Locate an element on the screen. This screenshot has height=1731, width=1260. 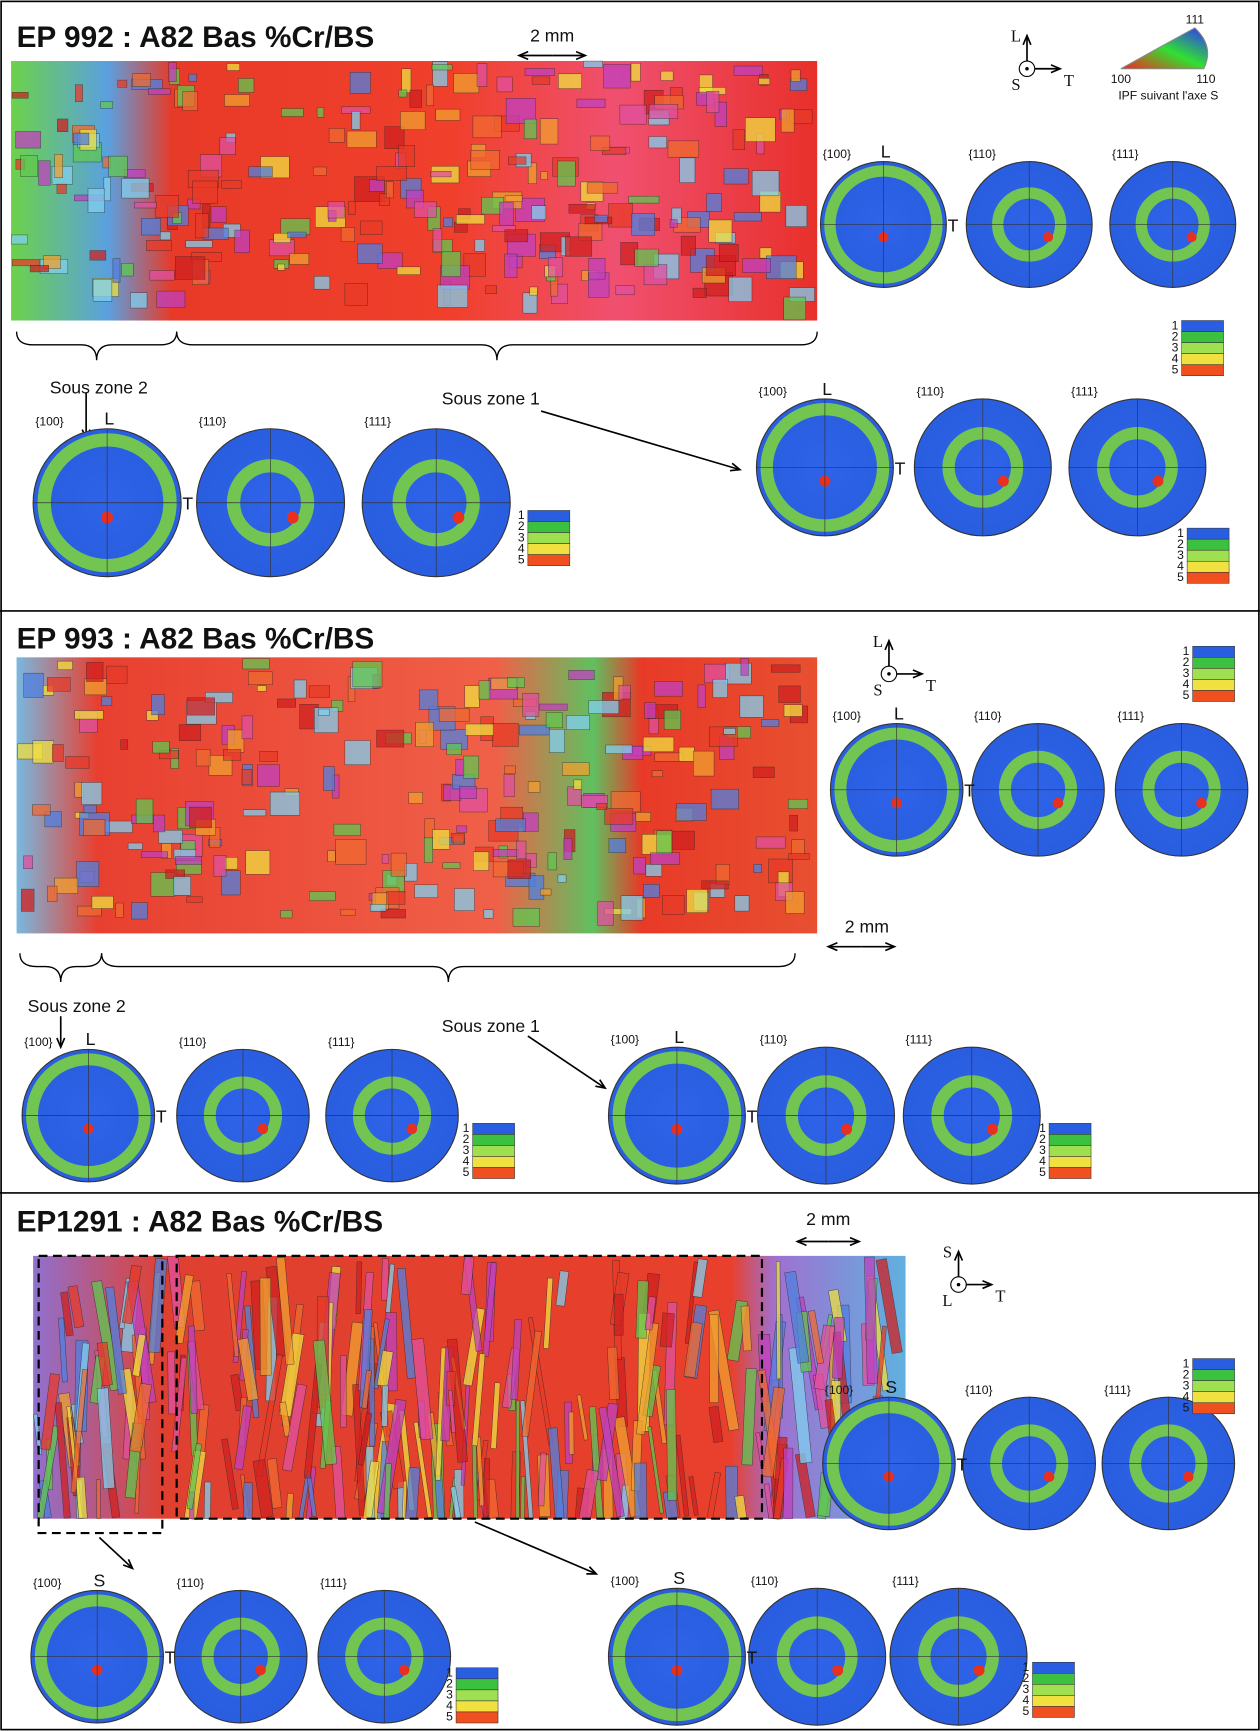
legend-label: 3 is located at coordinates (1026, 1689).